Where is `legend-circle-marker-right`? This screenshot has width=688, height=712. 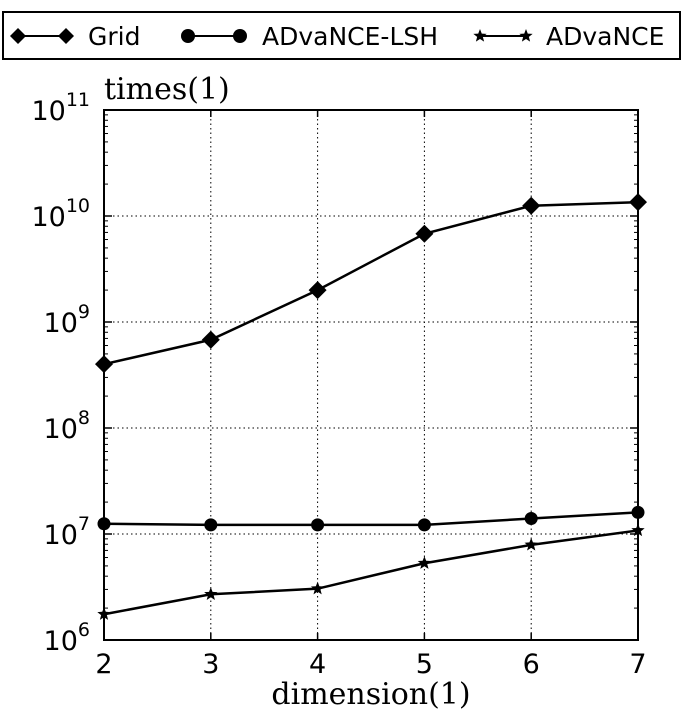 legend-circle-marker-right is located at coordinates (240, 36).